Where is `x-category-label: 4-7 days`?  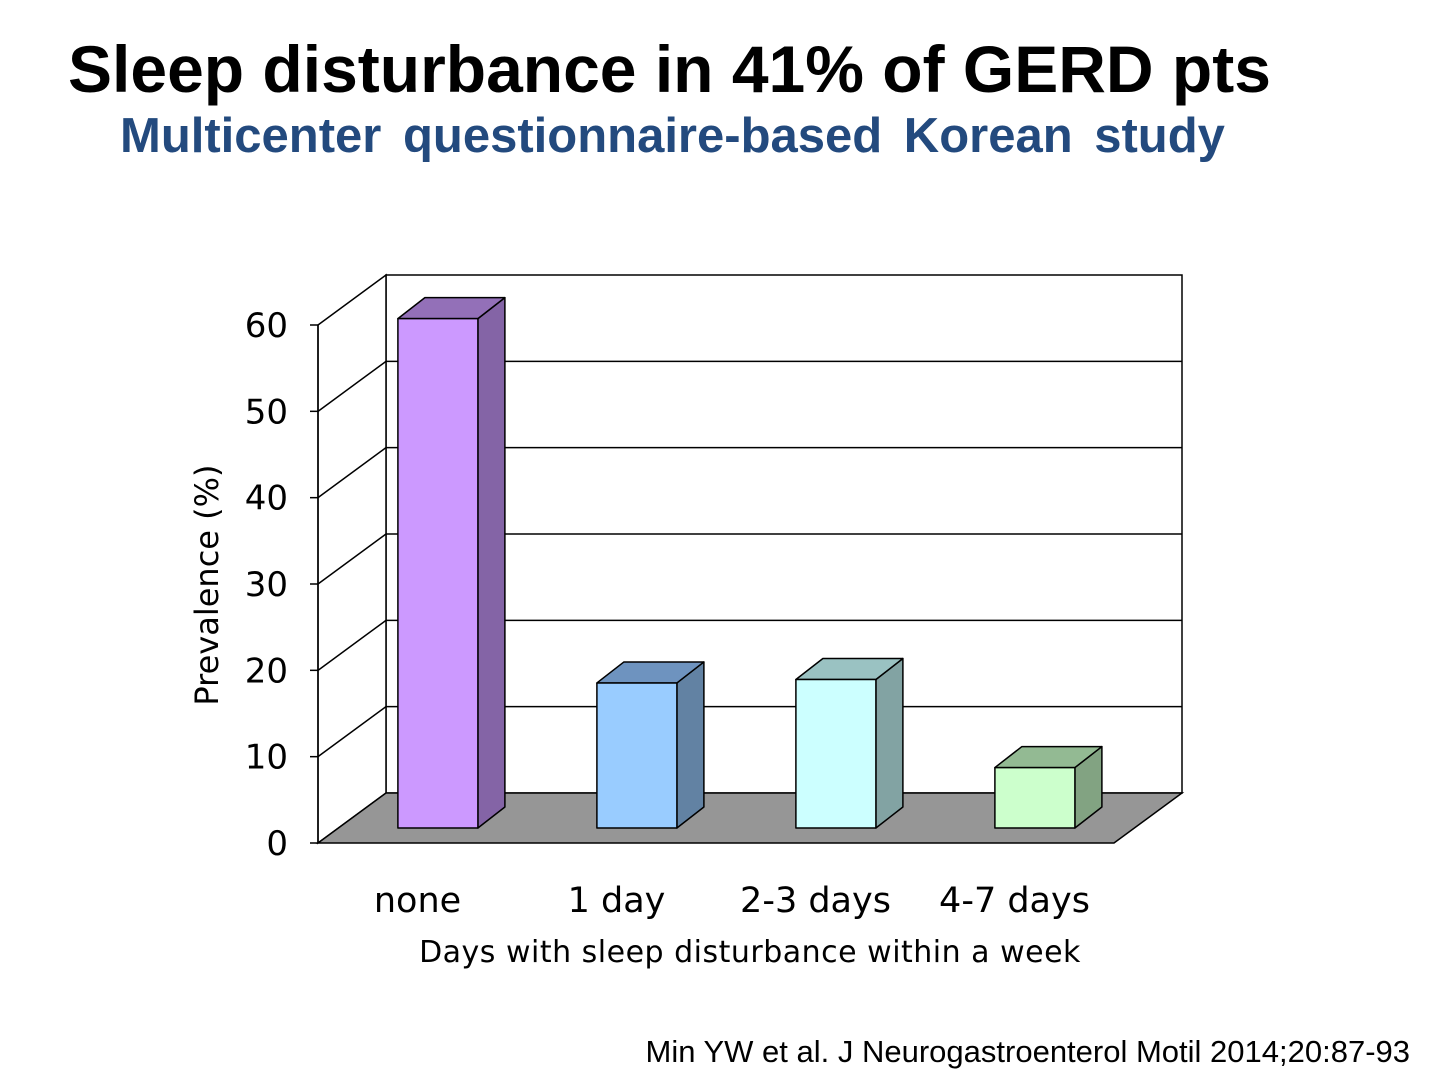 x-category-label: 4-7 days is located at coordinates (1014, 901).